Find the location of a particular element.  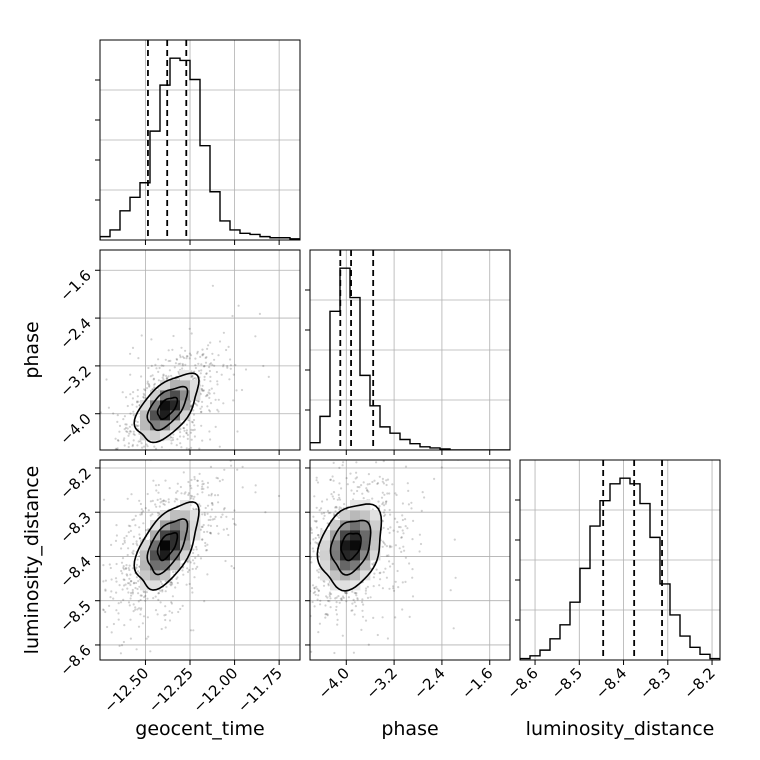

panel-content-hist-phase is located at coordinates (410, 350).